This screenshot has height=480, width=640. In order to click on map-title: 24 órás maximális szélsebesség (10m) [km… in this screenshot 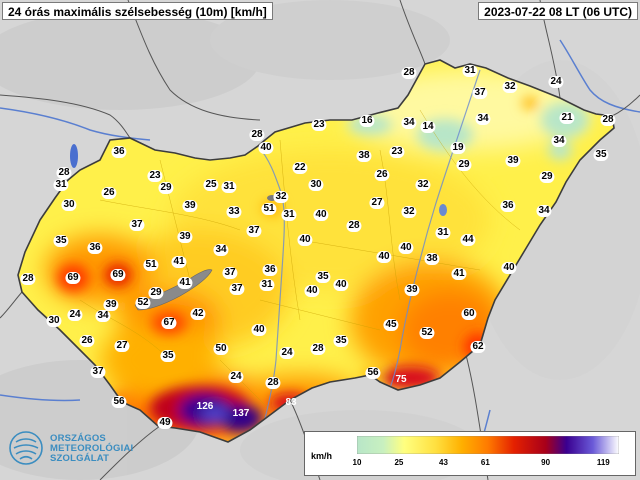, I will do `click(137, 11)`.